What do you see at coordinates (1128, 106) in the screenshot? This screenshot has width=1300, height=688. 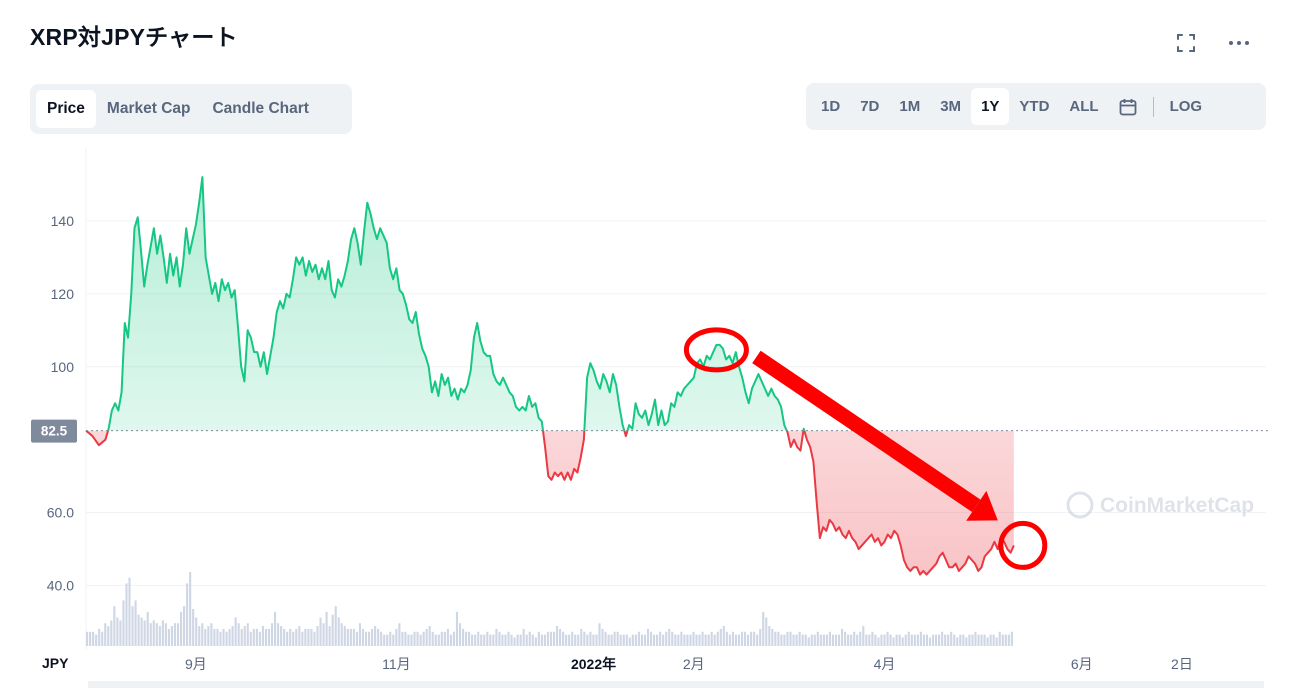 I see `calendar-icon` at bounding box center [1128, 106].